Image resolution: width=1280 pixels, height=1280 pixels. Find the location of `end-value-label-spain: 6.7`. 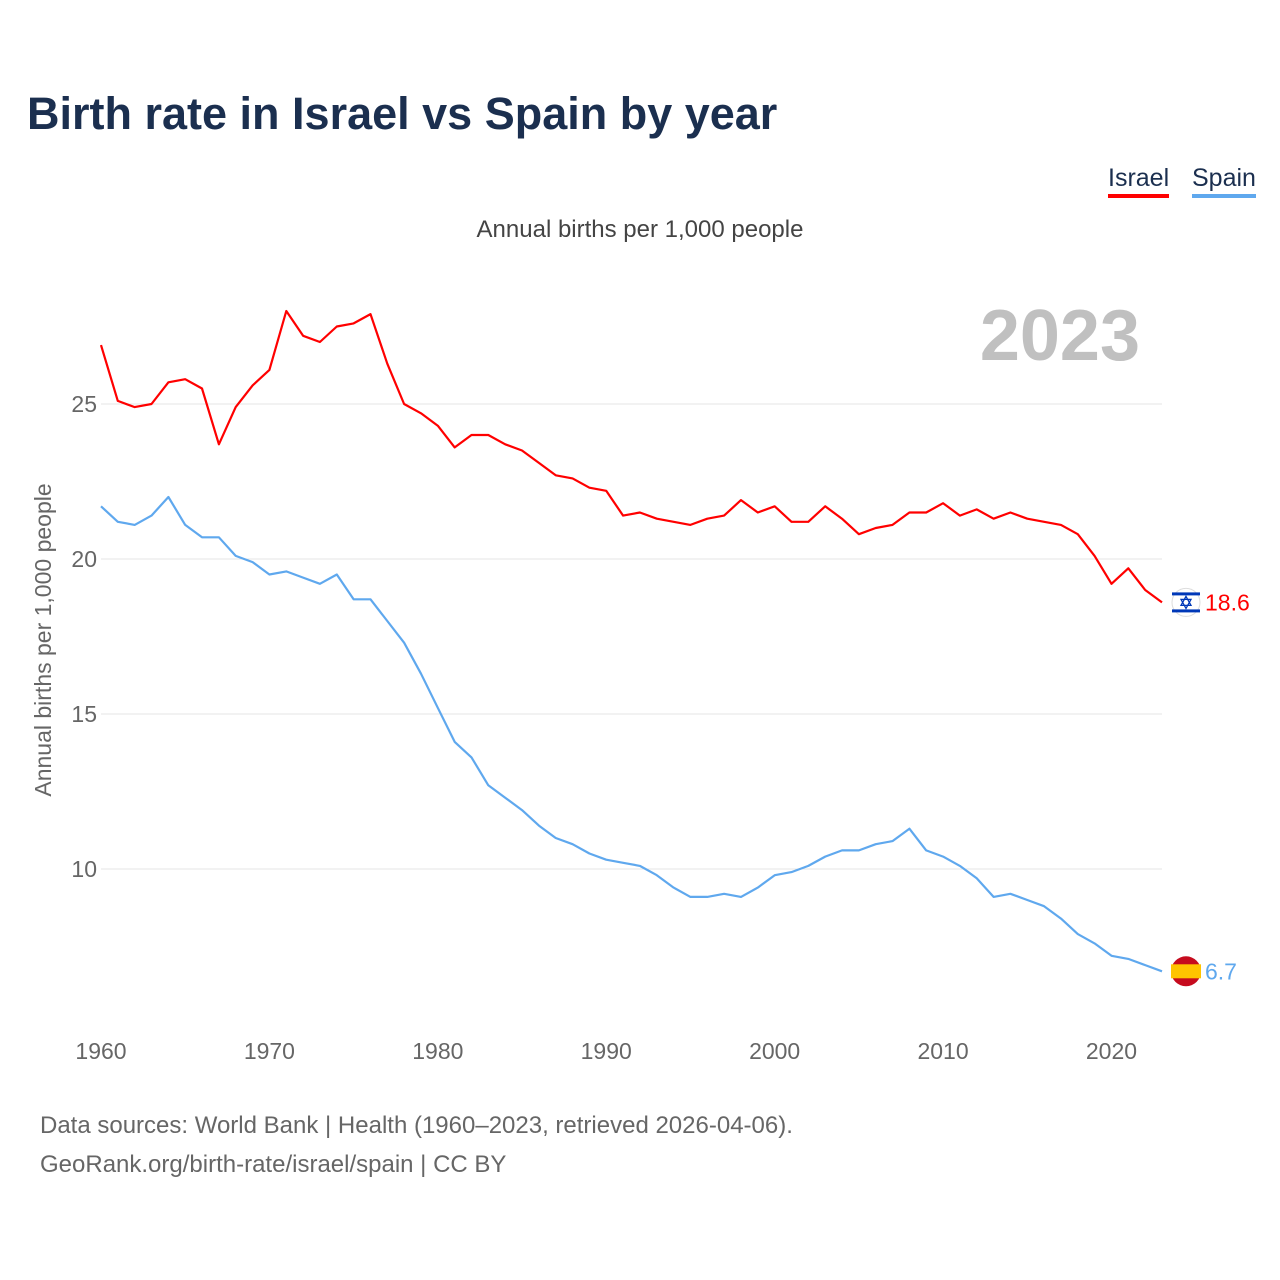

end-value-label-spain: 6.7 is located at coordinates (1221, 971).